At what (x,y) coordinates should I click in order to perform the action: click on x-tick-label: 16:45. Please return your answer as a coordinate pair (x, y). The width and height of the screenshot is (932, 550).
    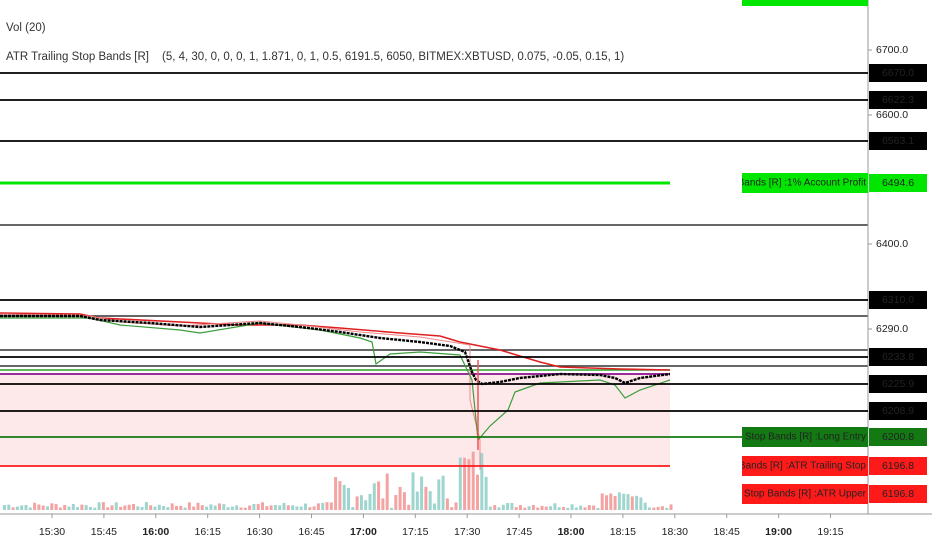
    Looking at the image, I should click on (311, 532).